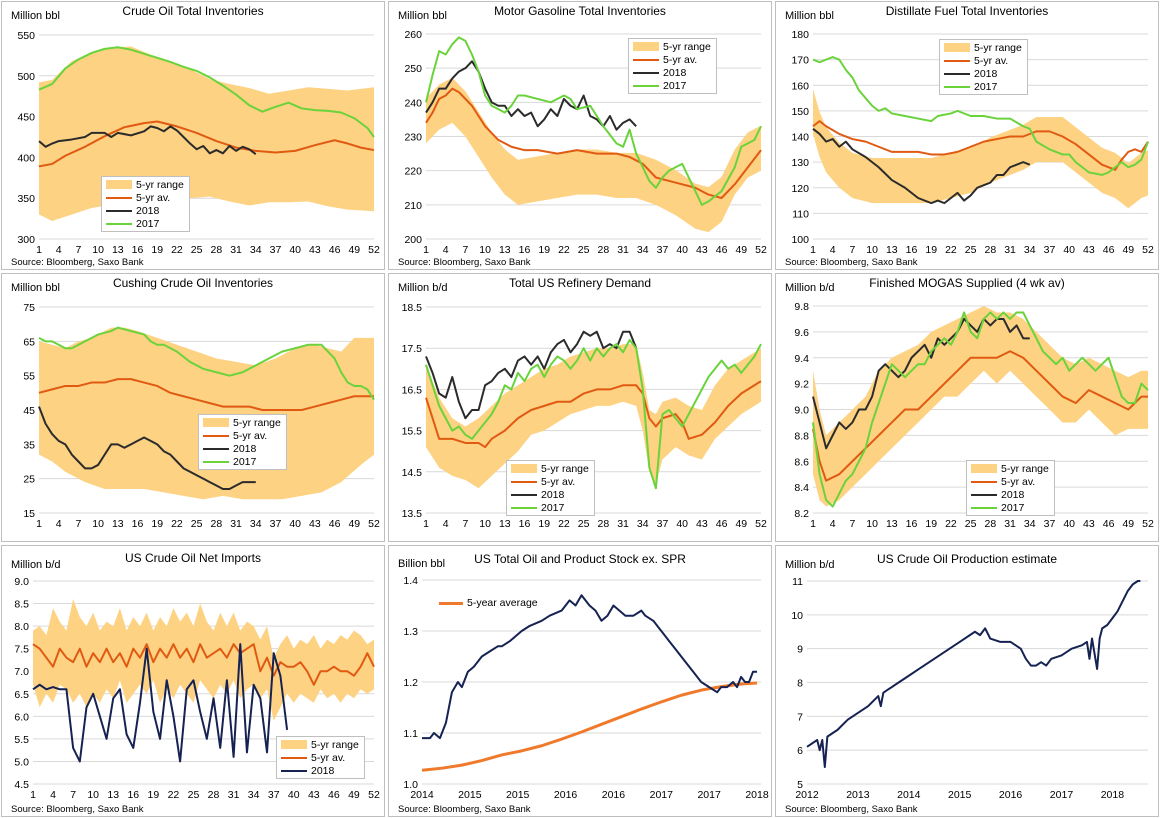  What do you see at coordinates (960, 795) in the screenshot?
I see `x-tick-label: 2015` at bounding box center [960, 795].